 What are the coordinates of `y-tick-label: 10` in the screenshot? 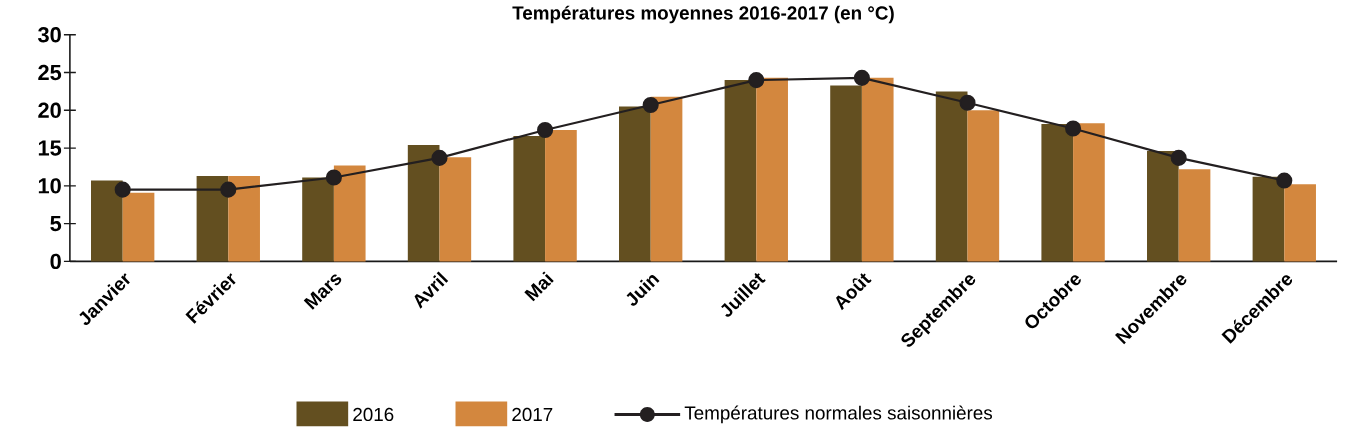 It's located at (49, 185).